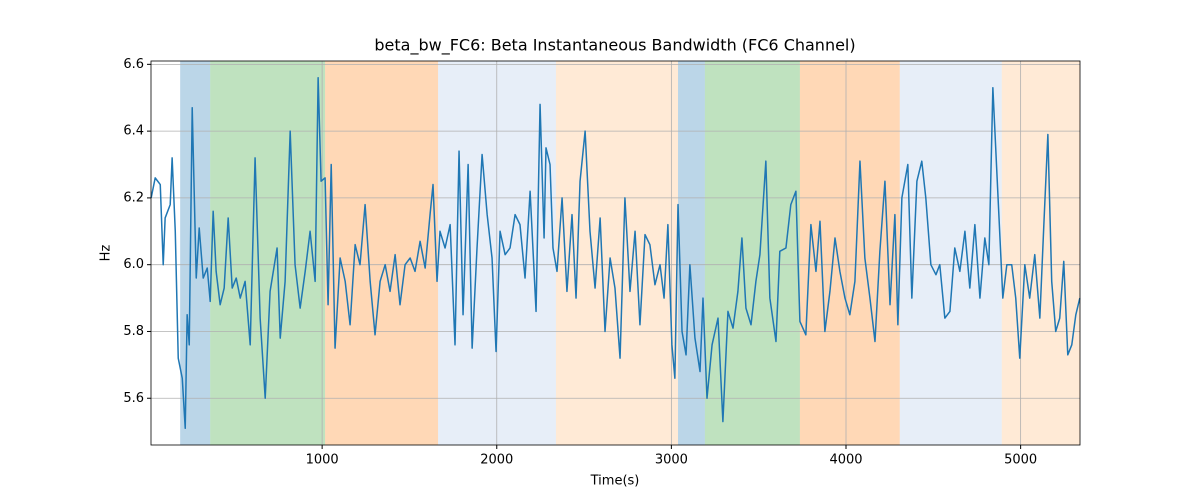 This screenshot has width=1200, height=500. Describe the element at coordinates (133, 398) in the screenshot. I see `y-tick-label: 5.6` at that location.